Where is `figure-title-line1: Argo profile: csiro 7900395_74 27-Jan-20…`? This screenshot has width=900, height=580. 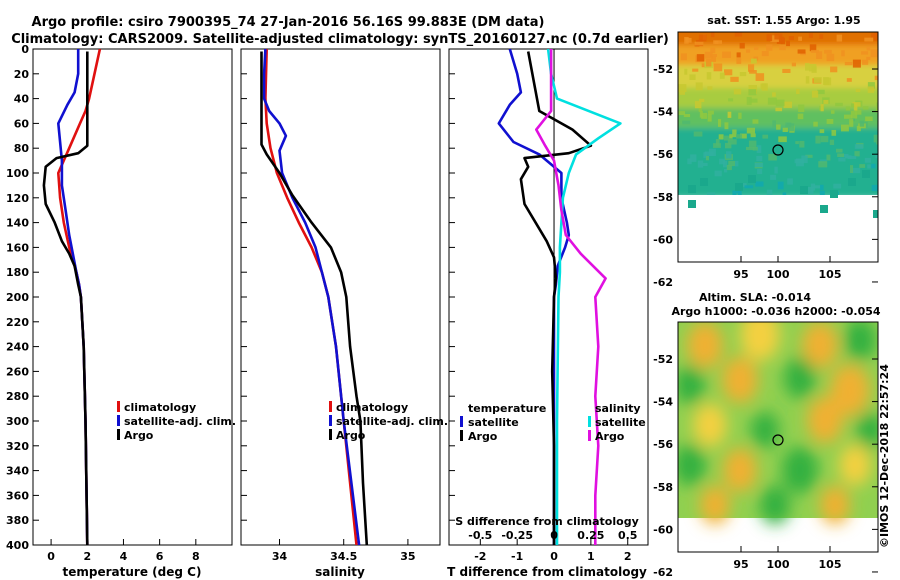
figure-title-line1: Argo profile: csiro 7900395_74 27-Jan-20… is located at coordinates (288, 22).